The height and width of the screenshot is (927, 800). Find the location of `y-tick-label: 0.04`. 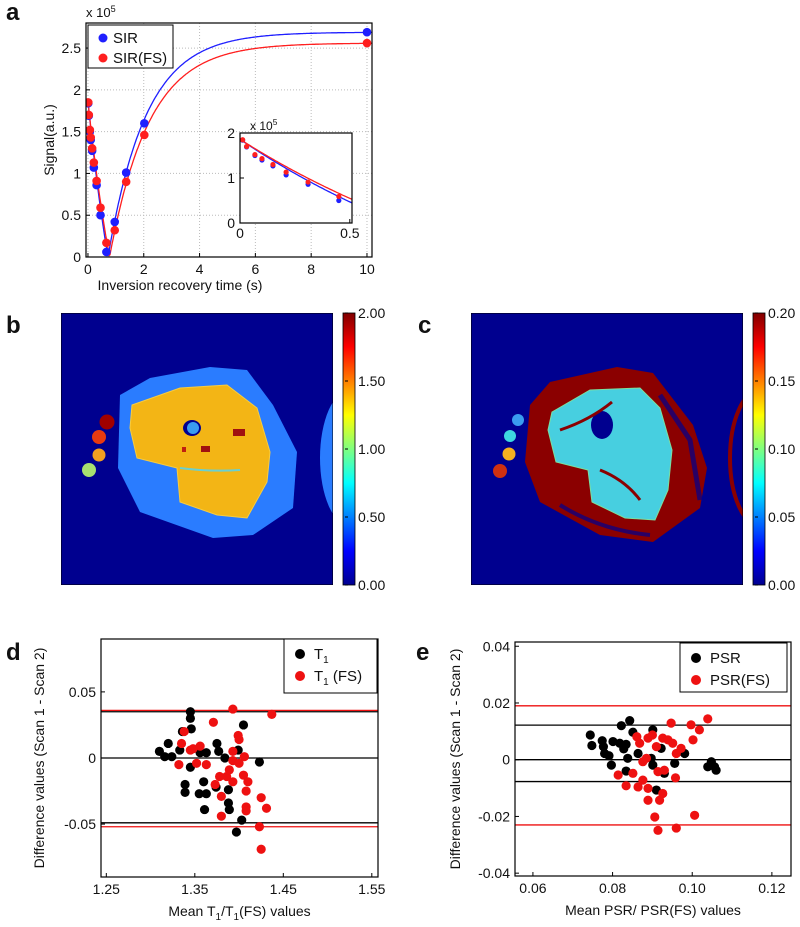

y-tick-label: 0.04 is located at coordinates (496, 646).